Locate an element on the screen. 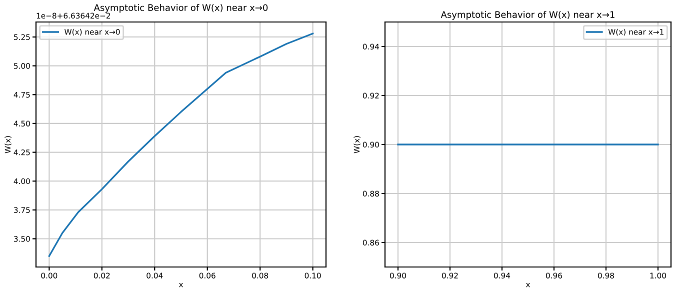 The image size is (676, 289). chart-title: Asymptotic Behavior of W(x) near x→0 is located at coordinates (181, 8).